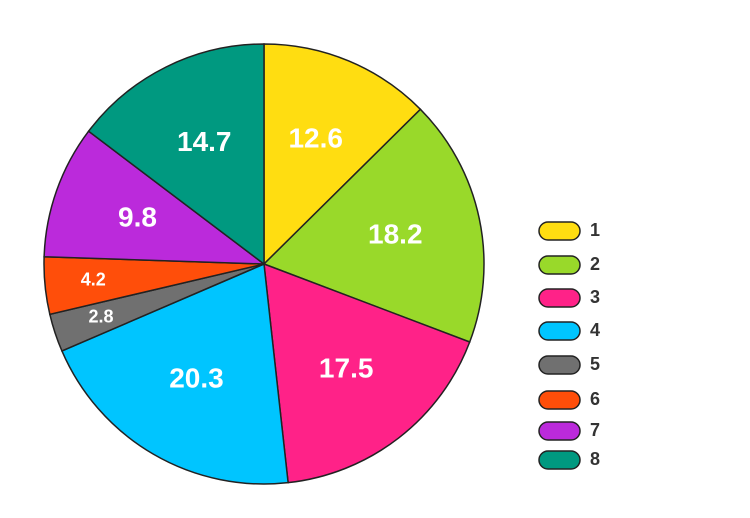 This screenshot has width=750, height=518. I want to click on slice-label: 4.2, so click(93, 280).